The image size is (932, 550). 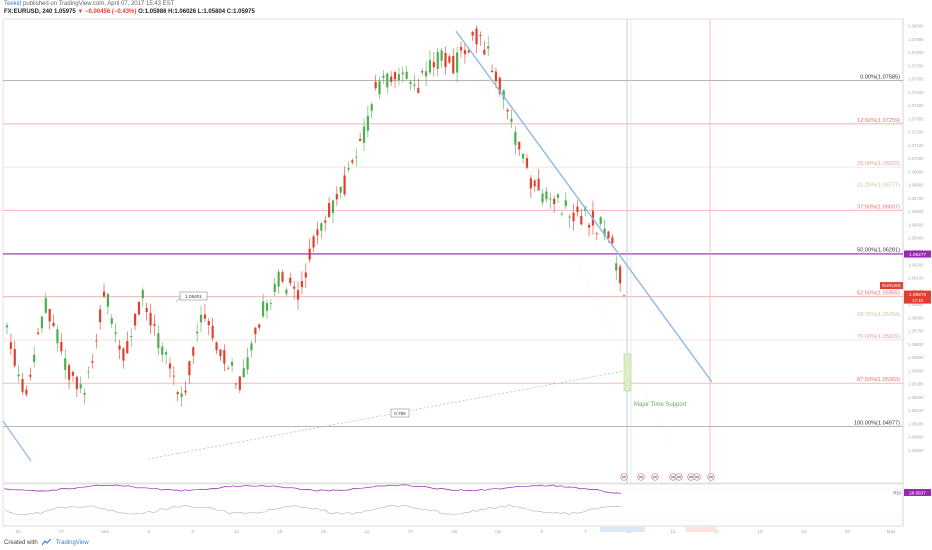 I want to click on time-axis-label: 6, so click(x=149, y=531).